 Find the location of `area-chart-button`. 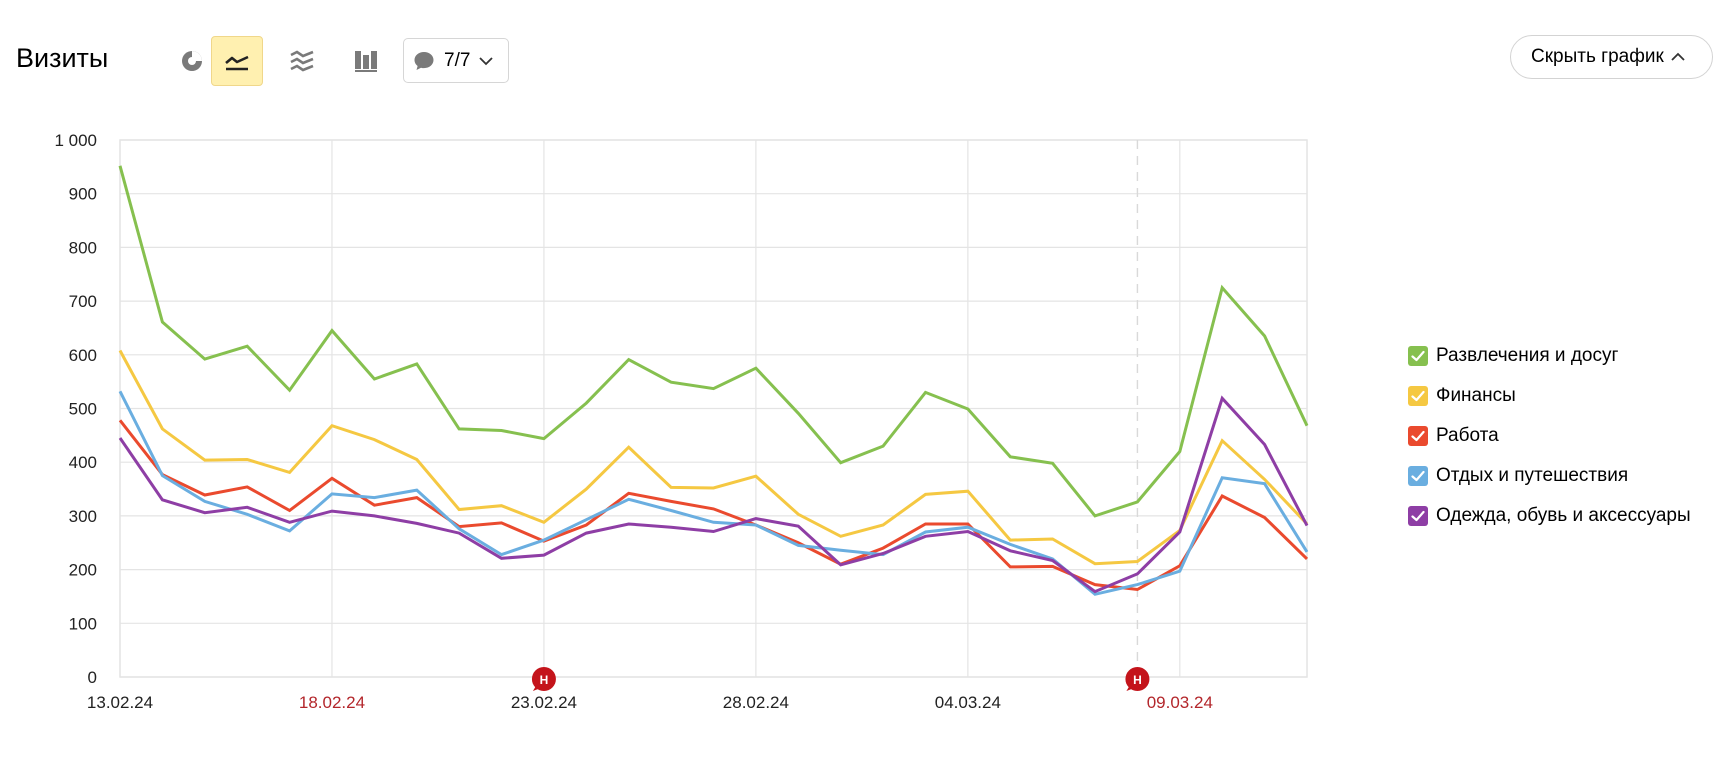

area-chart-button is located at coordinates (302, 61).